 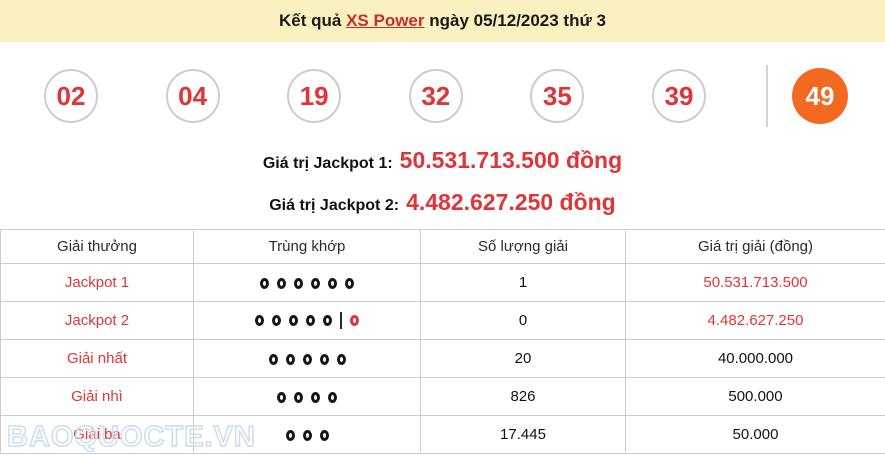 What do you see at coordinates (354, 321) in the screenshot?
I see `power-match-circle-icon` at bounding box center [354, 321].